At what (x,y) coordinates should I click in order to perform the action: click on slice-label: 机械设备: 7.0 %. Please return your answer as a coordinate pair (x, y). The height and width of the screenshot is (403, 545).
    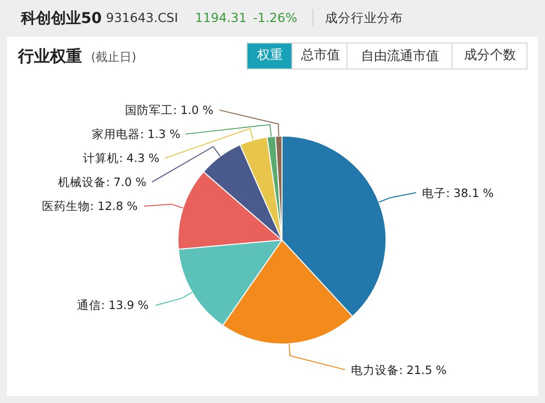
    Looking at the image, I should click on (102, 182).